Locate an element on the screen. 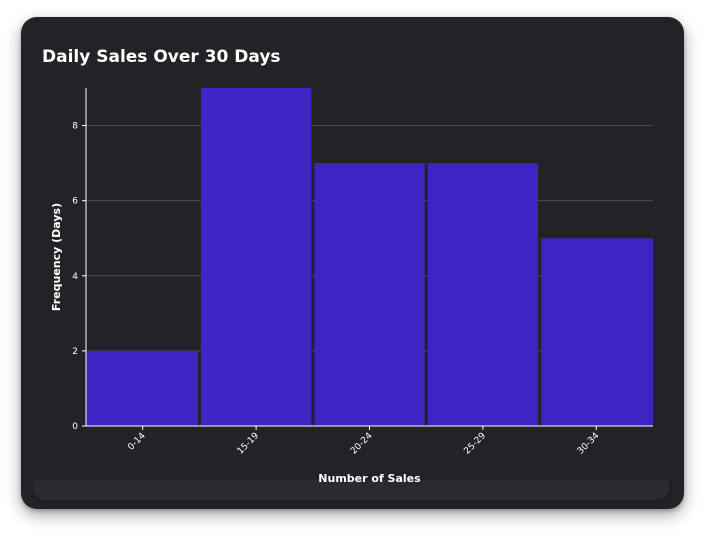 The width and height of the screenshot is (717, 548). x-axis-title: Number of Sales is located at coordinates (369, 478).